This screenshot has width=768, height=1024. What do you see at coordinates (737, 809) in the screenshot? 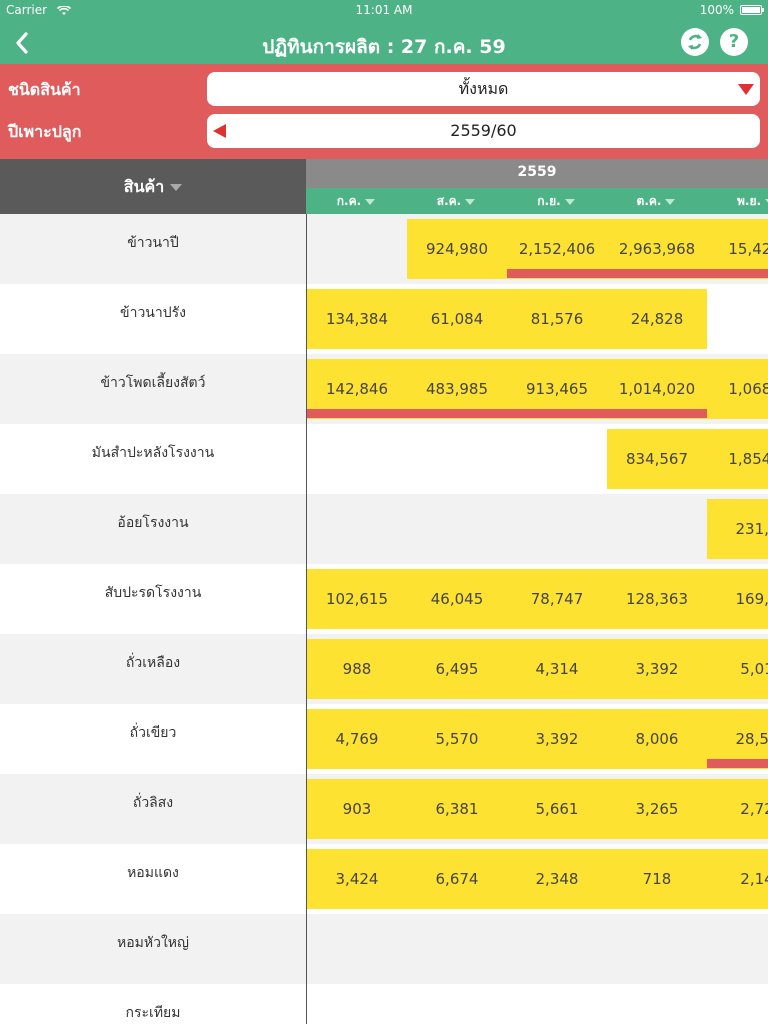
I see `production-cell: 2,72` at bounding box center [737, 809].